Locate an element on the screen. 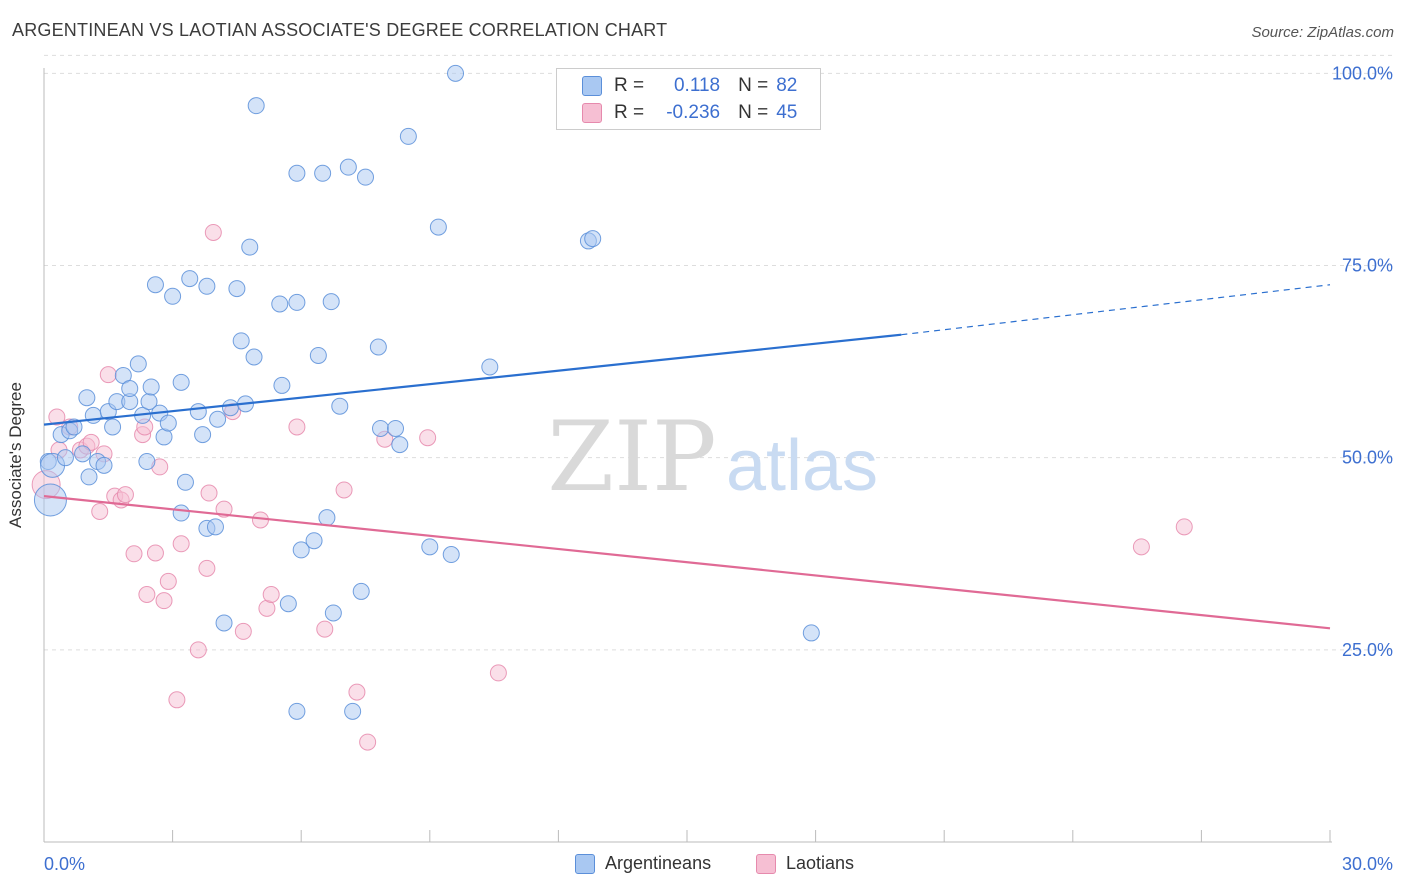 The height and width of the screenshot is (892, 1406). series-legend: Argentineans Laotians is located at coordinates (703, 865).